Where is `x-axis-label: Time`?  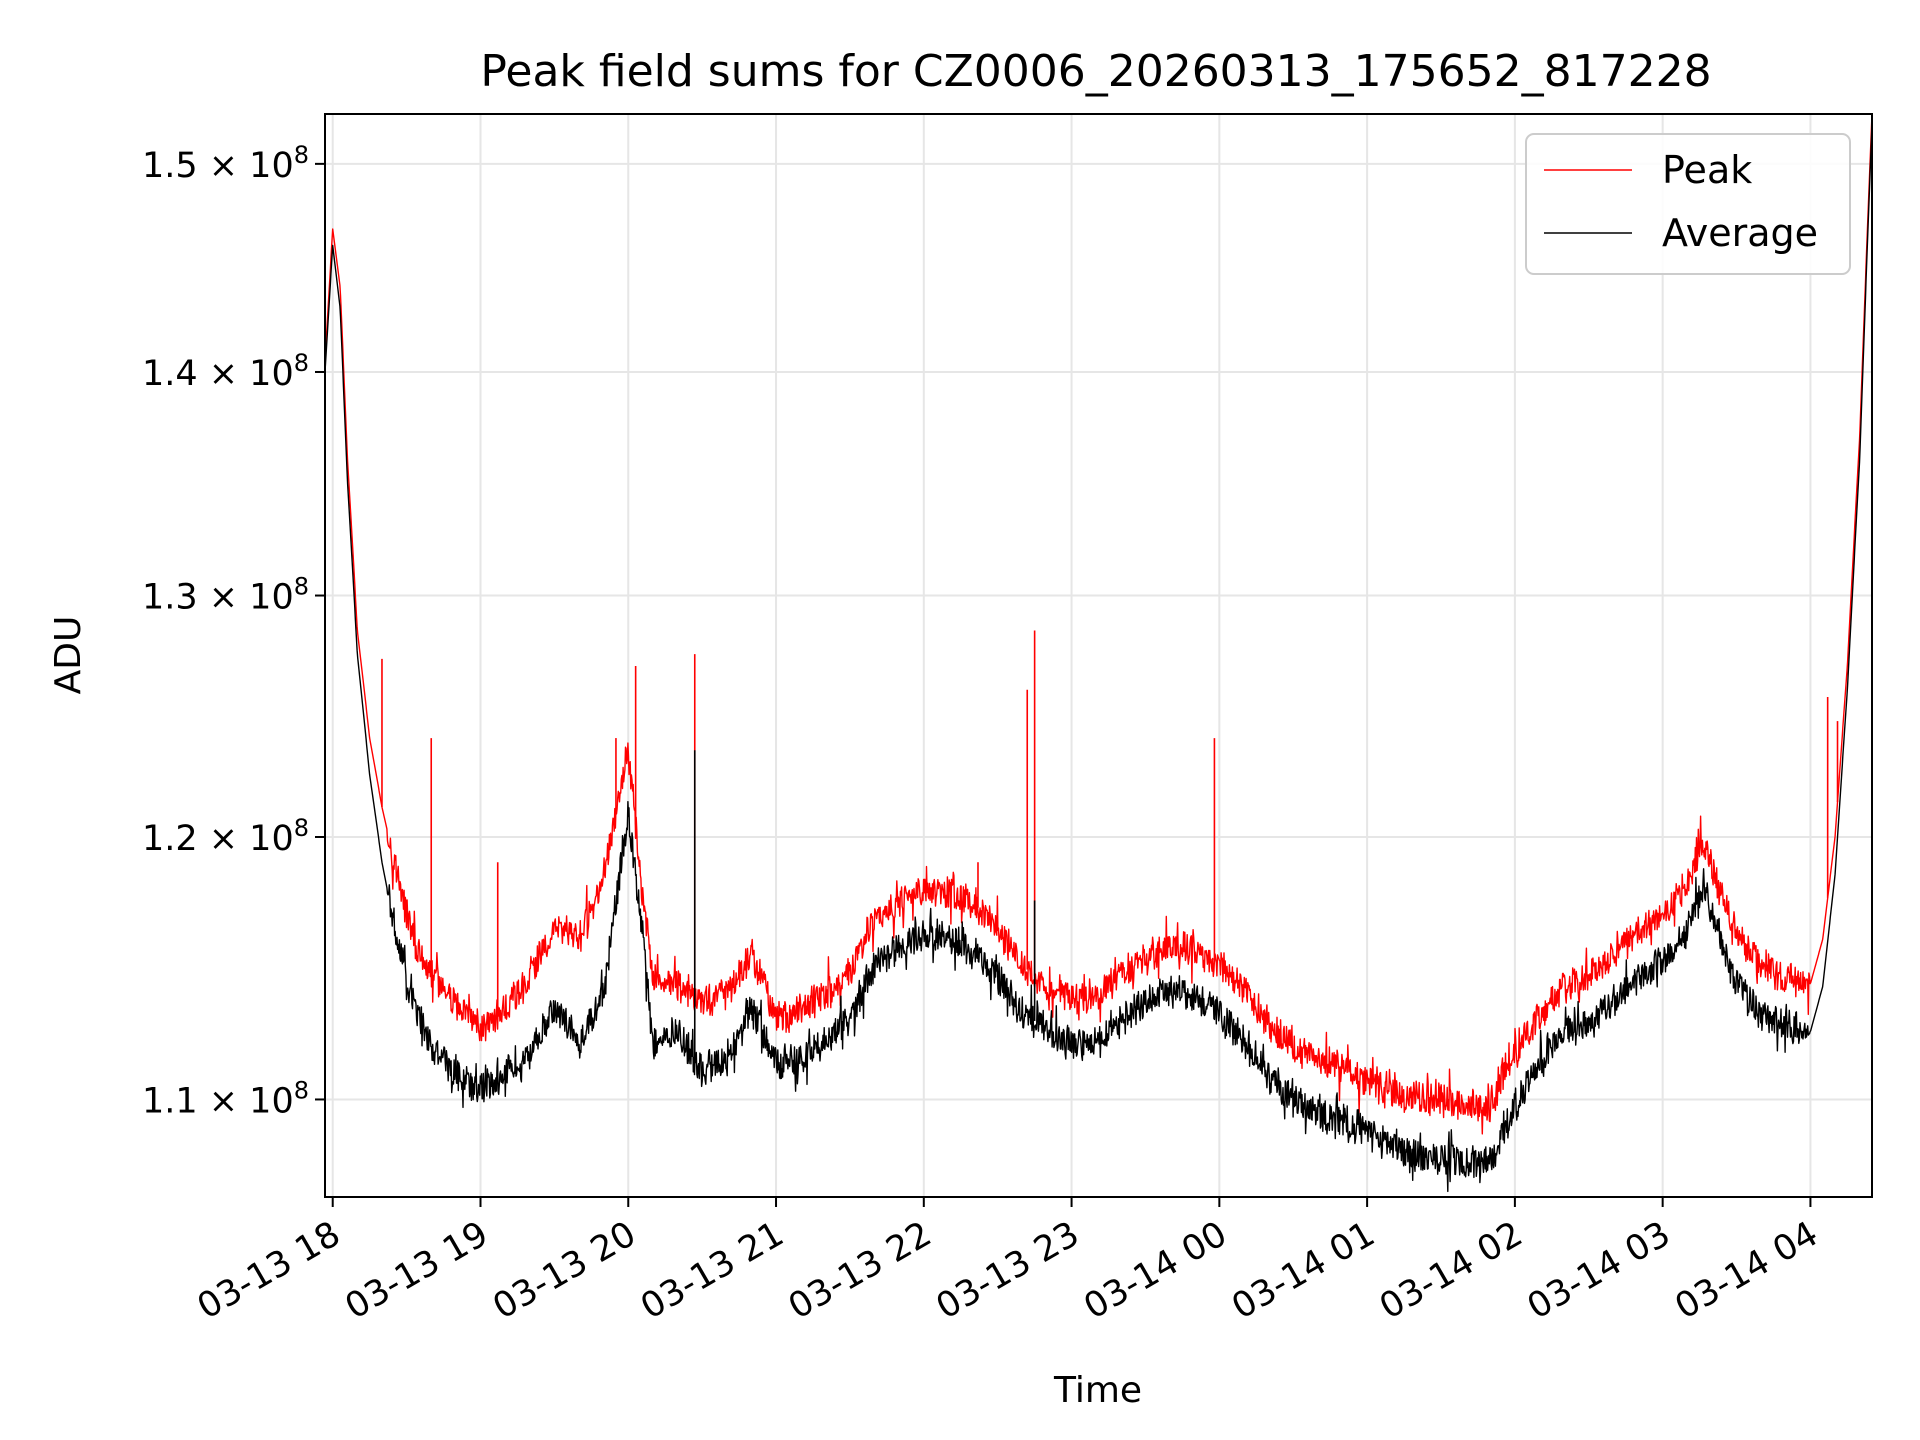 x-axis-label: Time is located at coordinates (1097, 1390).